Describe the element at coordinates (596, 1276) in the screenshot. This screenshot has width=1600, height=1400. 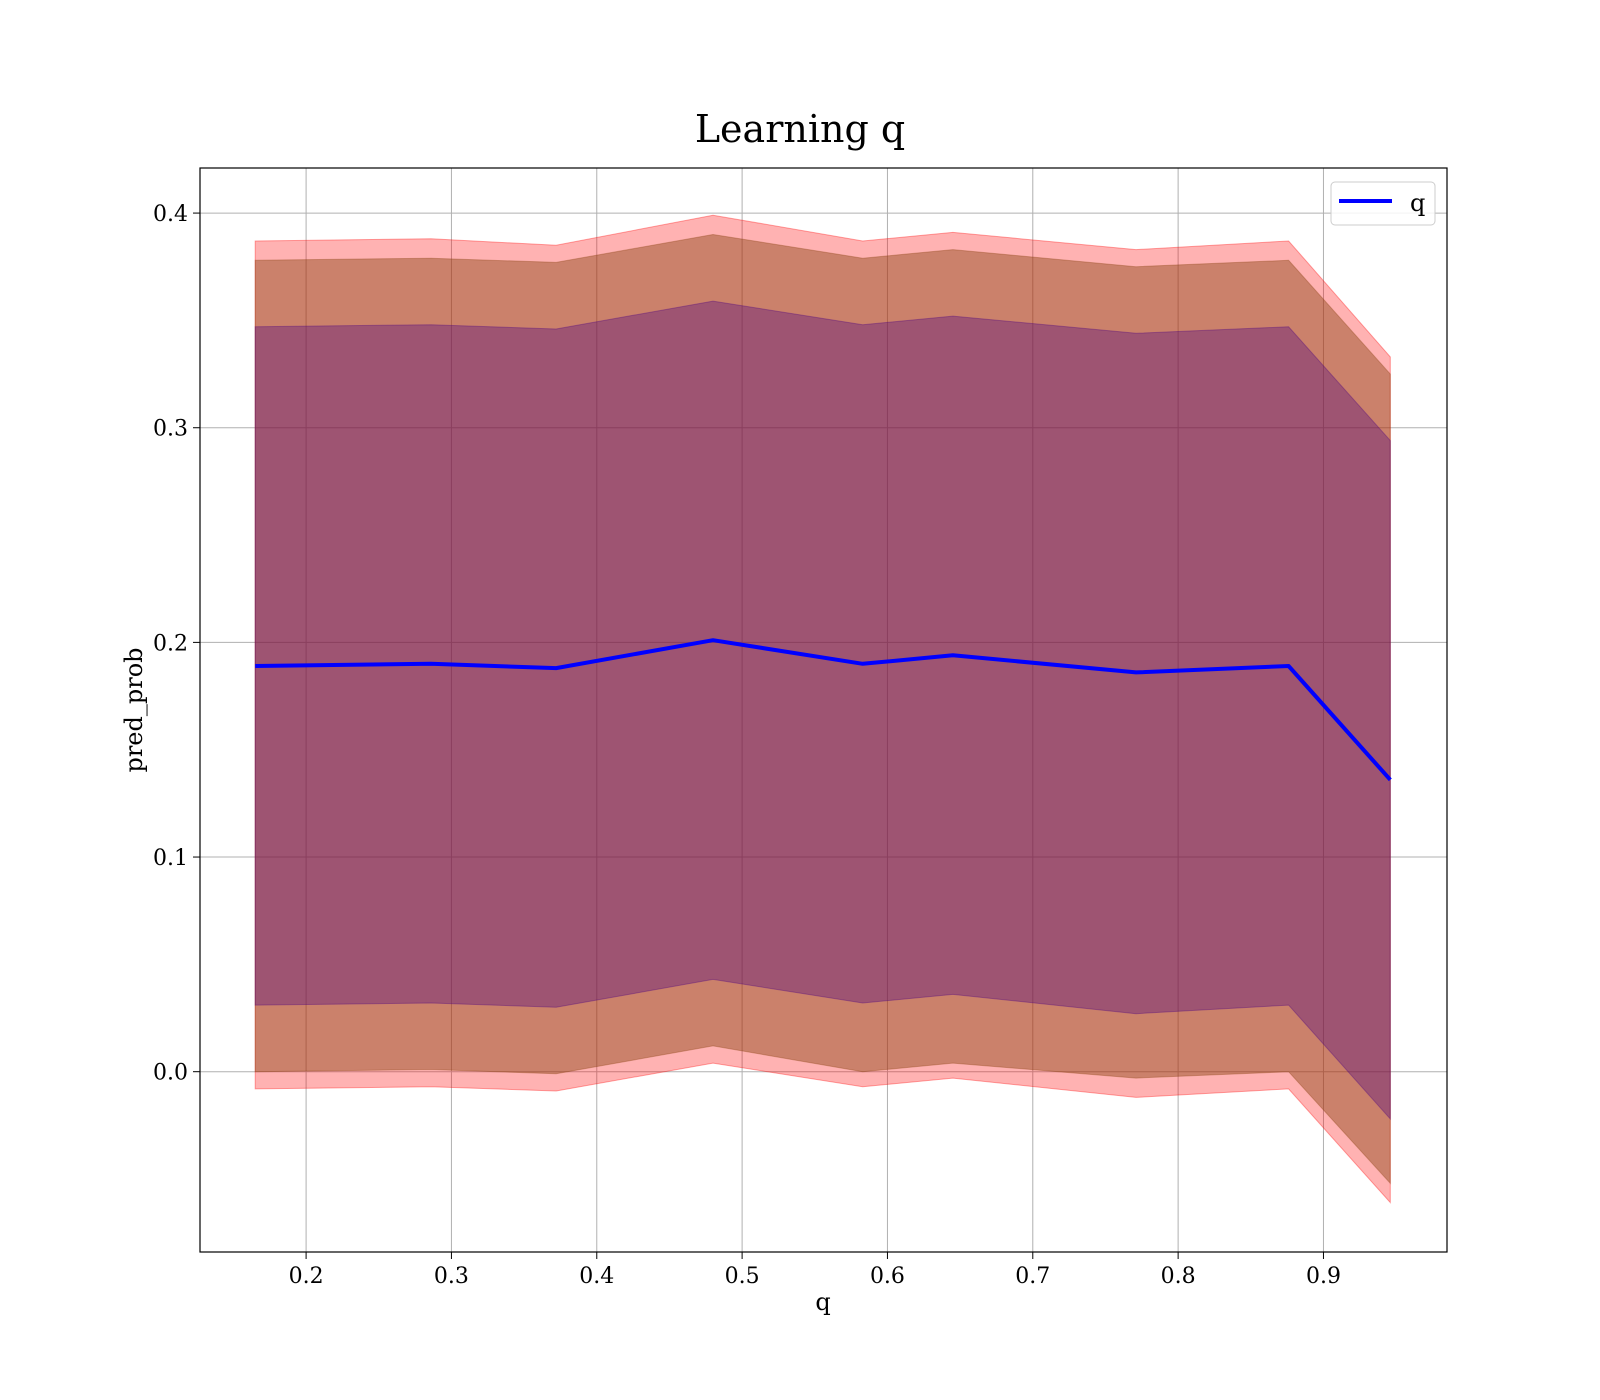
I see `x-tick-label: 0.4` at that location.